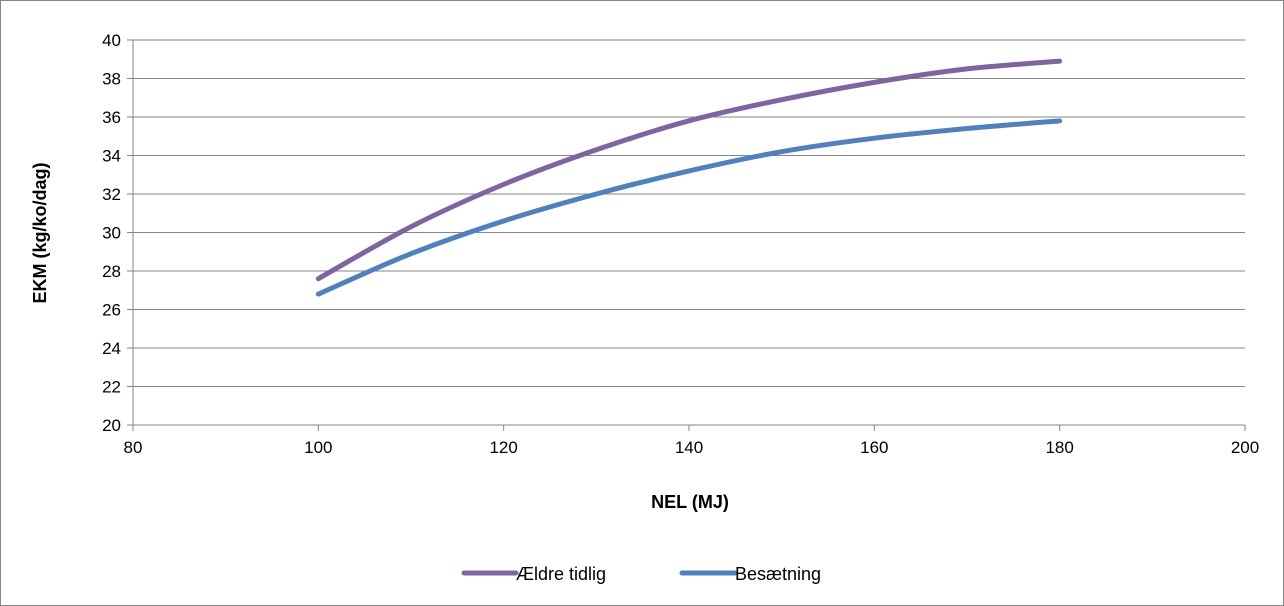 The width and height of the screenshot is (1284, 606). I want to click on x-axis-title: NEL (MJ), so click(690, 502).